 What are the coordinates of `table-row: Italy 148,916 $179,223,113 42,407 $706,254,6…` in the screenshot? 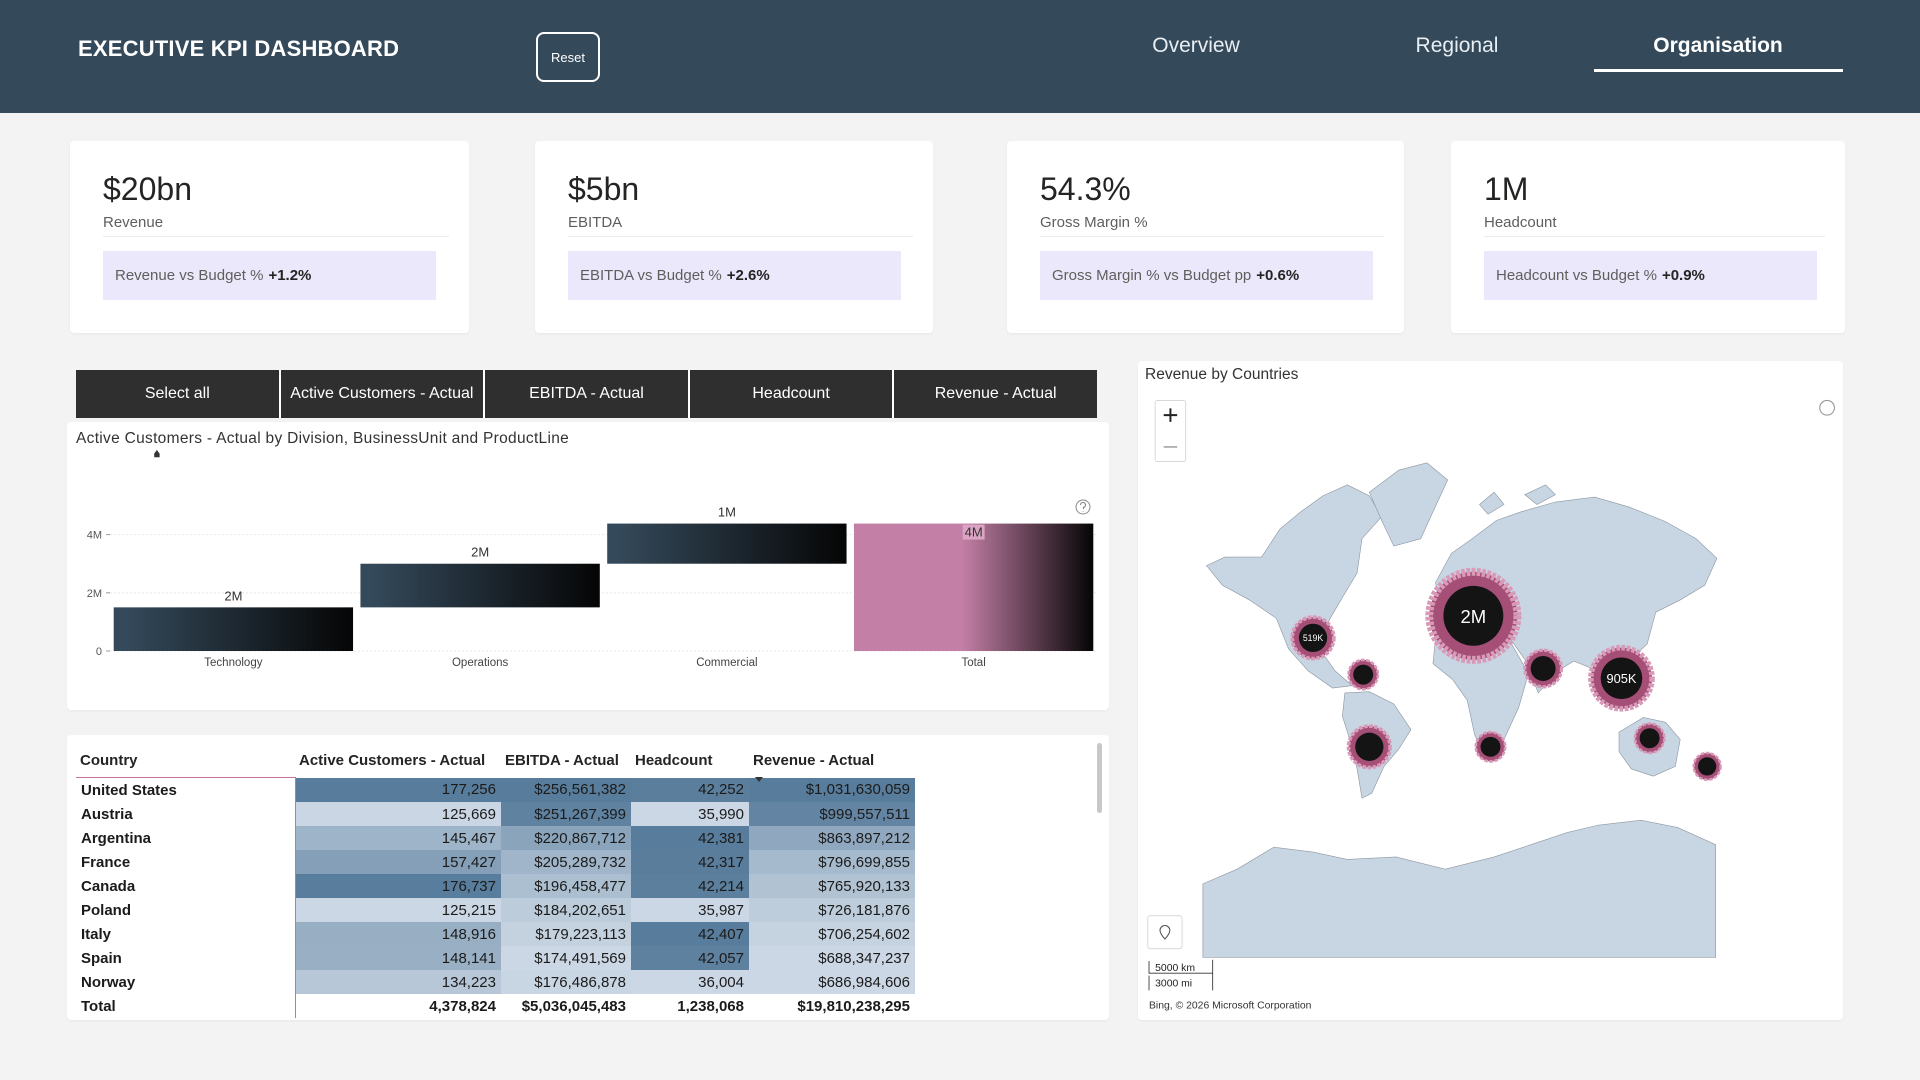 It's located at (495, 934).